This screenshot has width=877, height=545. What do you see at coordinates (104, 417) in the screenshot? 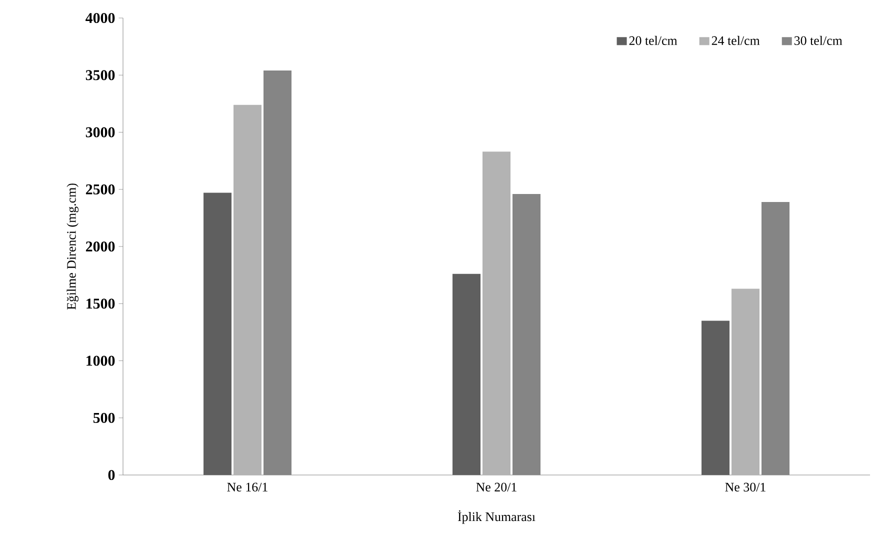
I see `y-tick-label: 500` at bounding box center [104, 417].